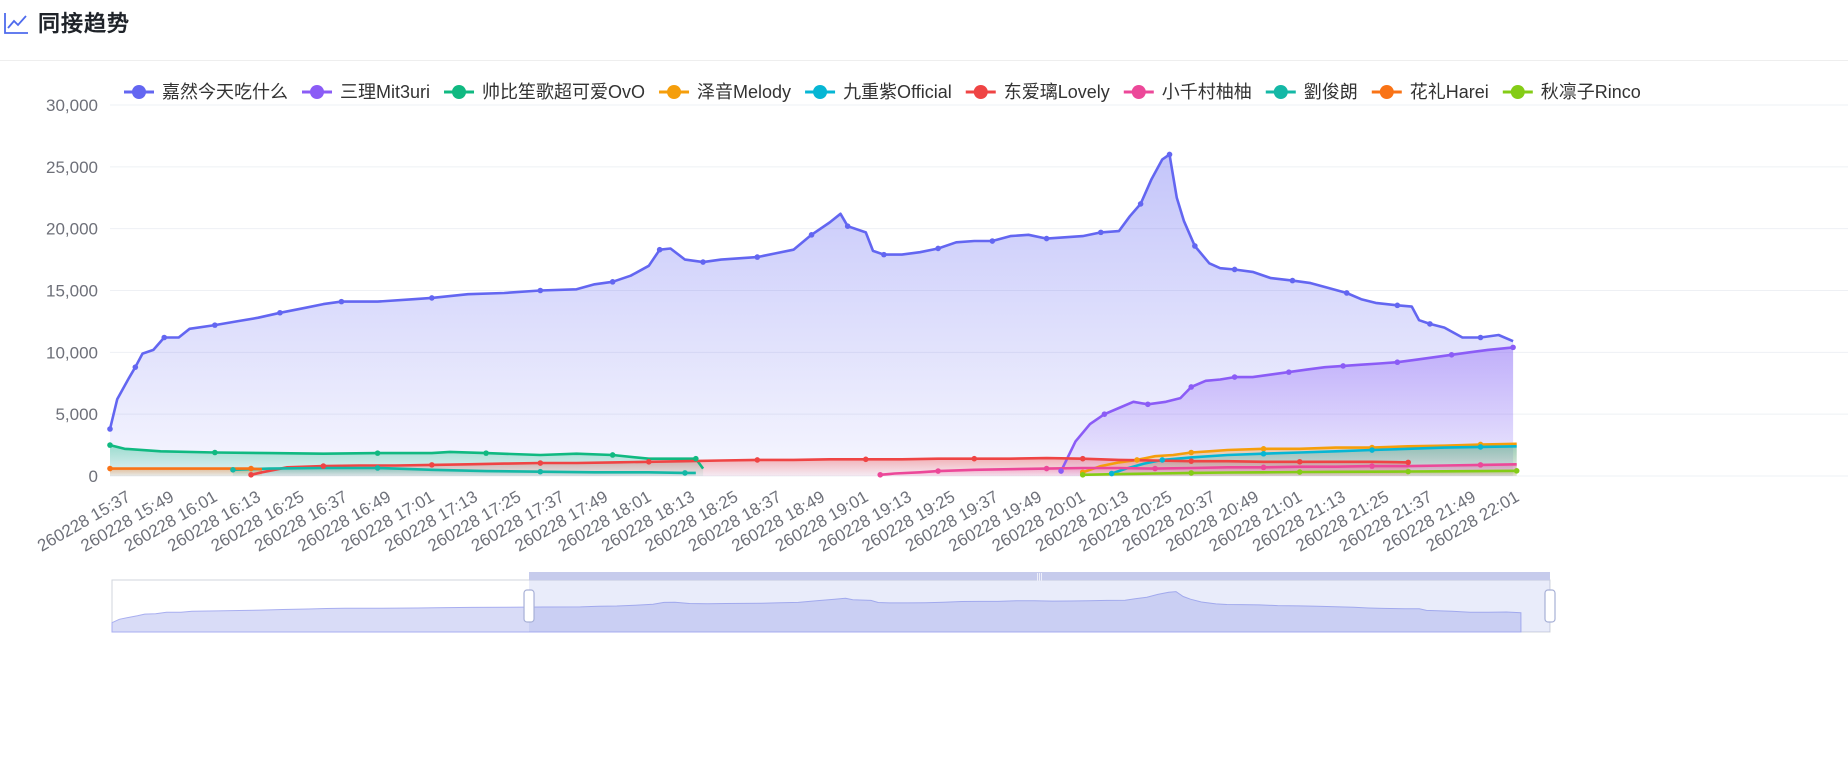  Describe the element at coordinates (1571, 92) in the screenshot. I see `legend-item: 秋凛子Rinco` at that location.